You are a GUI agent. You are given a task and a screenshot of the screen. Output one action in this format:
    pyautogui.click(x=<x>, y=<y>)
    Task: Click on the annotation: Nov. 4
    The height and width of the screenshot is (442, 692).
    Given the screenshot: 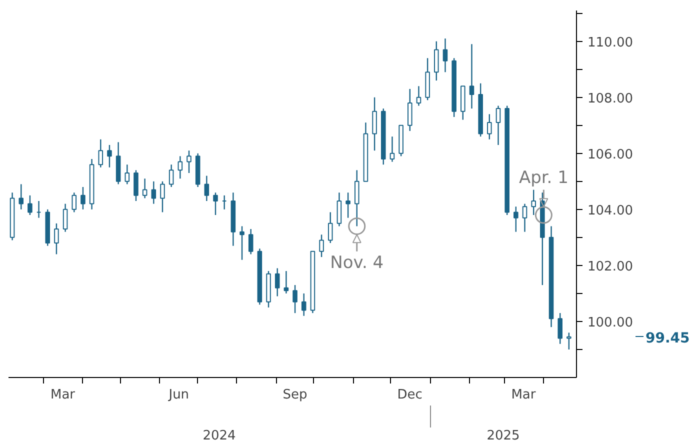 What is the action you would take?
    pyautogui.click(x=357, y=263)
    